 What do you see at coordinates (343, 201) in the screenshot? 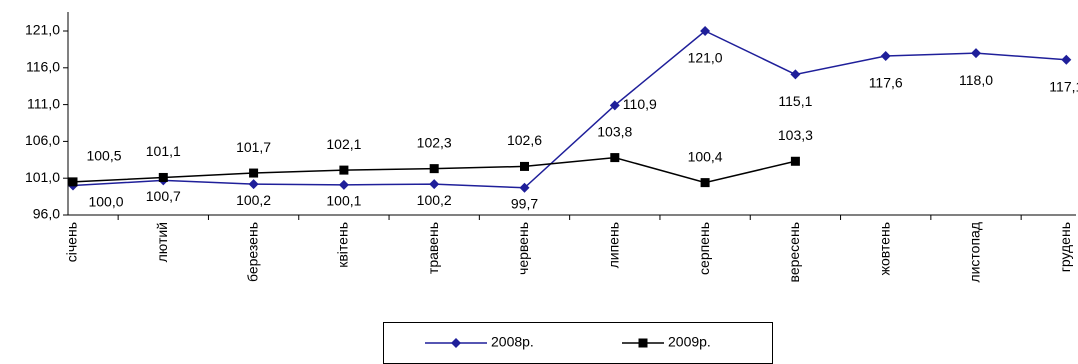
I see `data-label: 100,1` at bounding box center [343, 201].